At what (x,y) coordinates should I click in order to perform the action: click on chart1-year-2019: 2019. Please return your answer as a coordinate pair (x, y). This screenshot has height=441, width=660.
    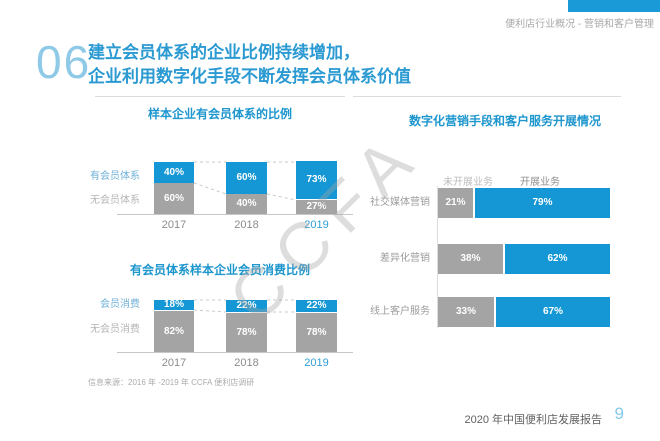
    Looking at the image, I should click on (316, 225).